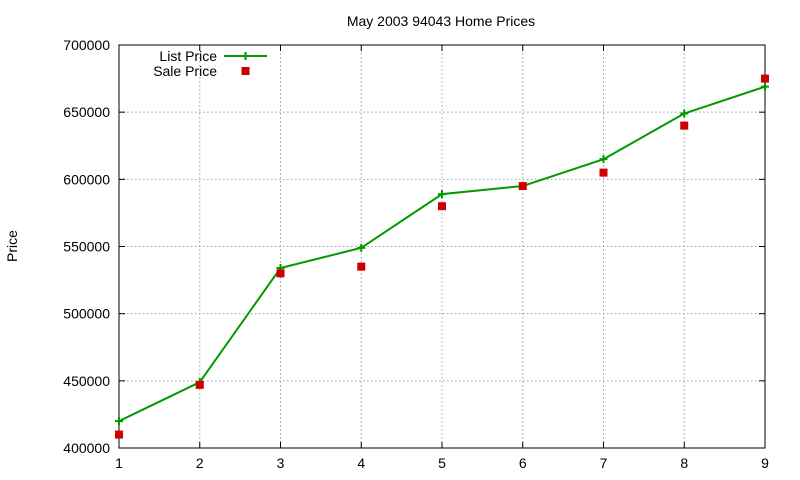  What do you see at coordinates (86, 45) in the screenshot?
I see `y-tick-label: 700000` at bounding box center [86, 45].